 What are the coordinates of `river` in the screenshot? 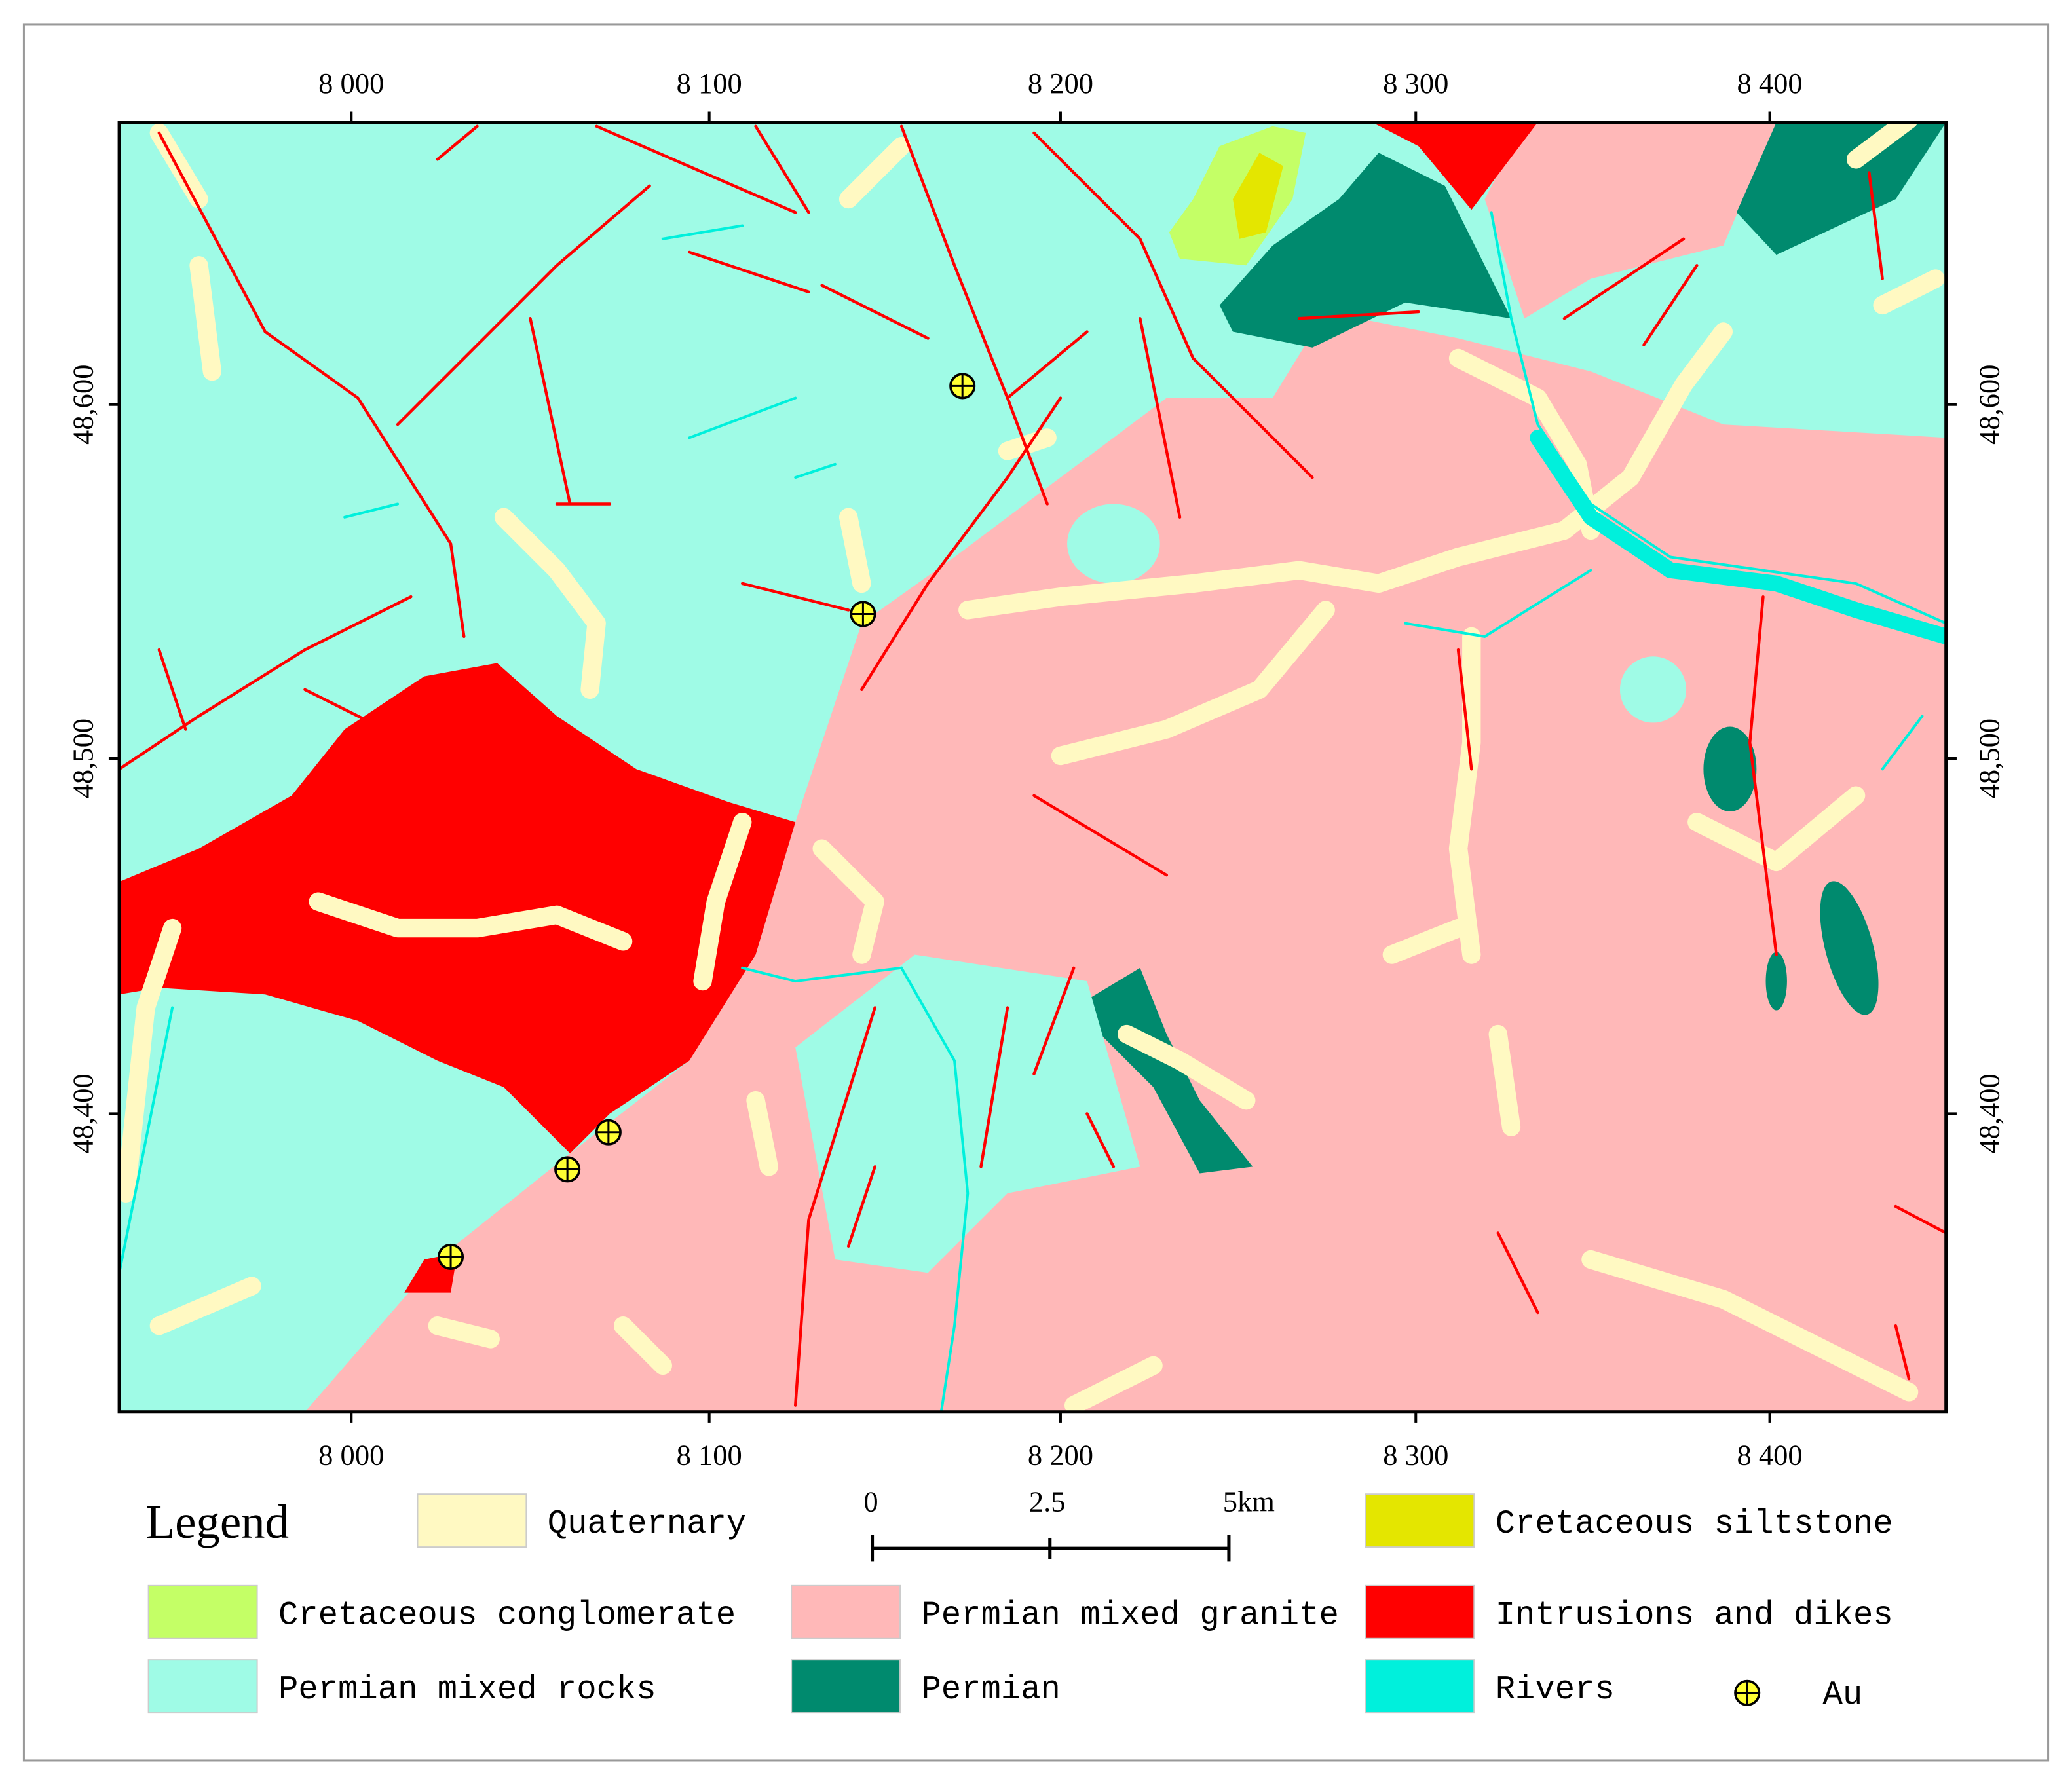 It's located at (1738, 537).